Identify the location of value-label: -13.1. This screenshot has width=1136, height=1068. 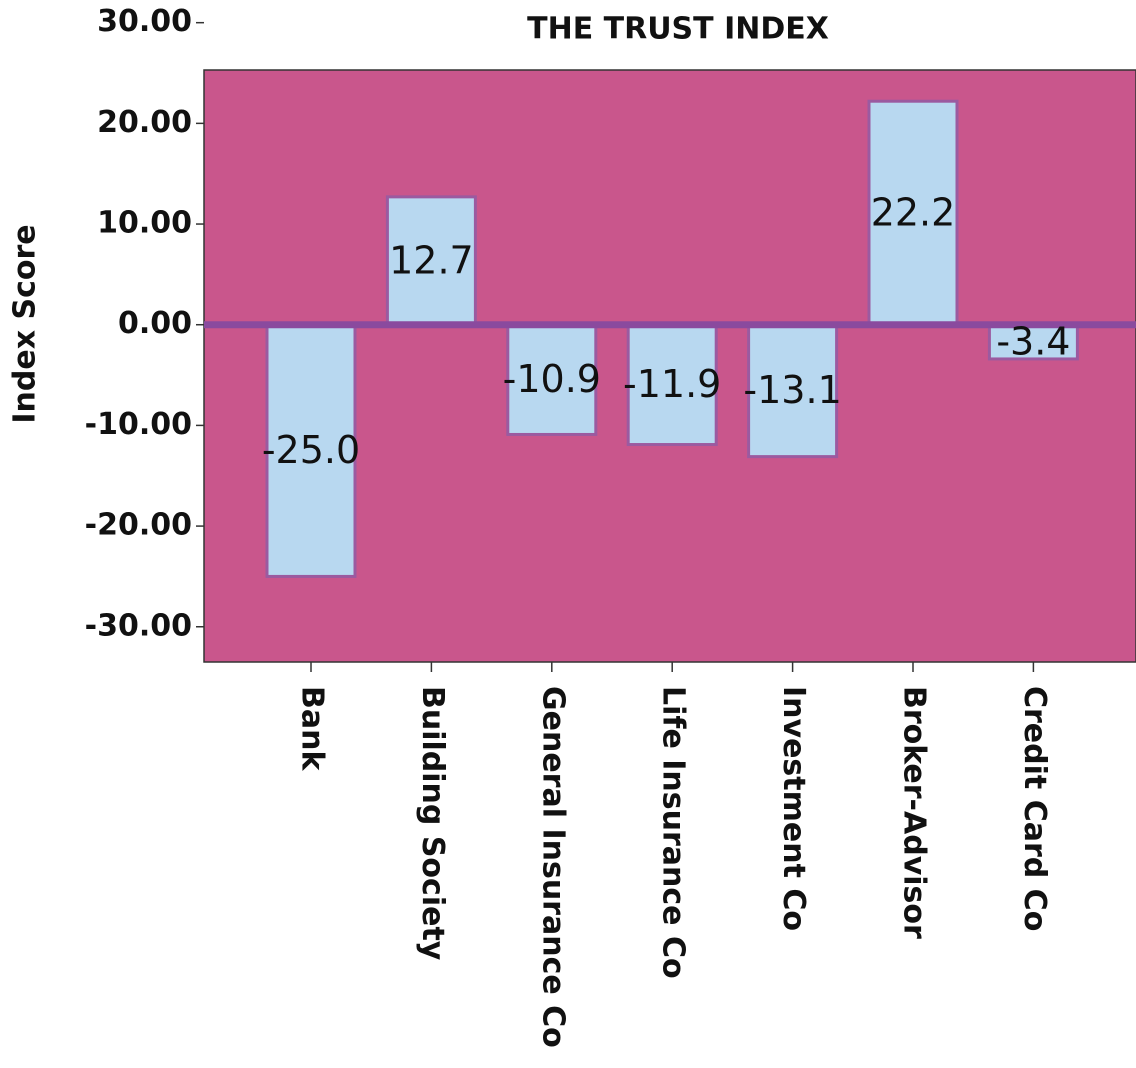
(792, 390).